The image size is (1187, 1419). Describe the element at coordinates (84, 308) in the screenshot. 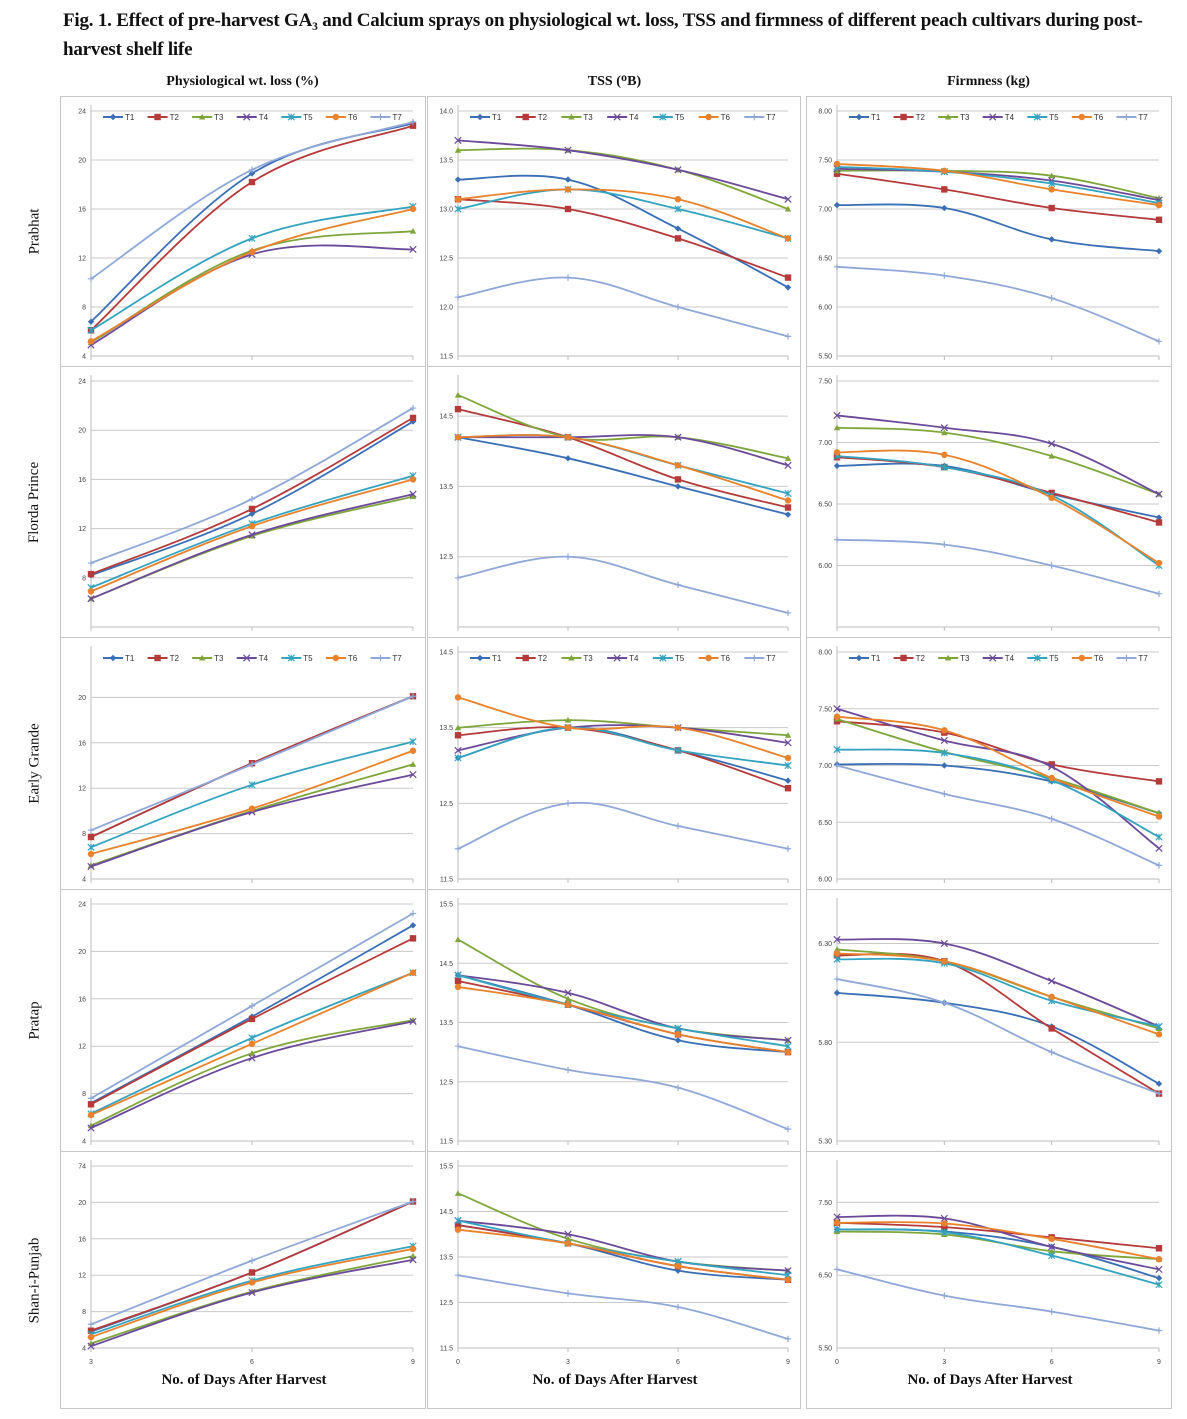

I see `y-tick-label: 8` at that location.